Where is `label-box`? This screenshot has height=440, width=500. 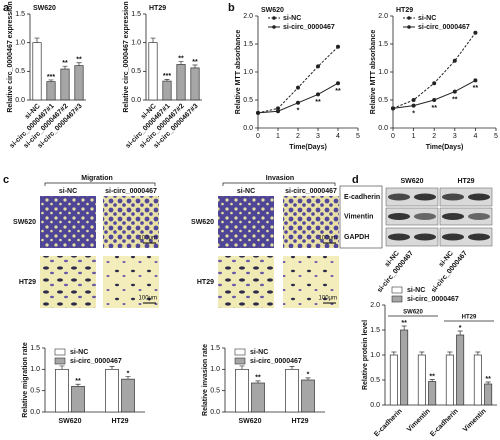 label-box is located at coordinates (361, 217).